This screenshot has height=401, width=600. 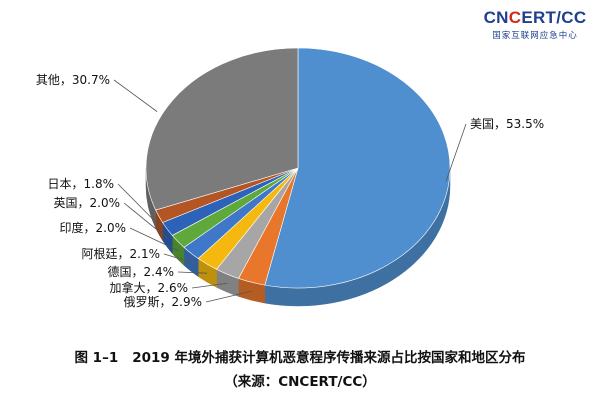 What do you see at coordinates (141, 271) in the screenshot?
I see `slice-3-label: 德国，2.4%` at bounding box center [141, 271].